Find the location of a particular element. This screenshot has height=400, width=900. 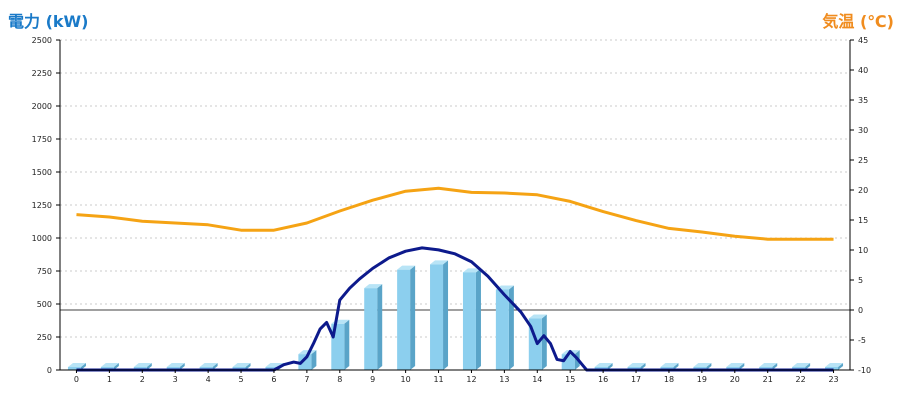

x-tick-label: 22 is located at coordinates (801, 379).